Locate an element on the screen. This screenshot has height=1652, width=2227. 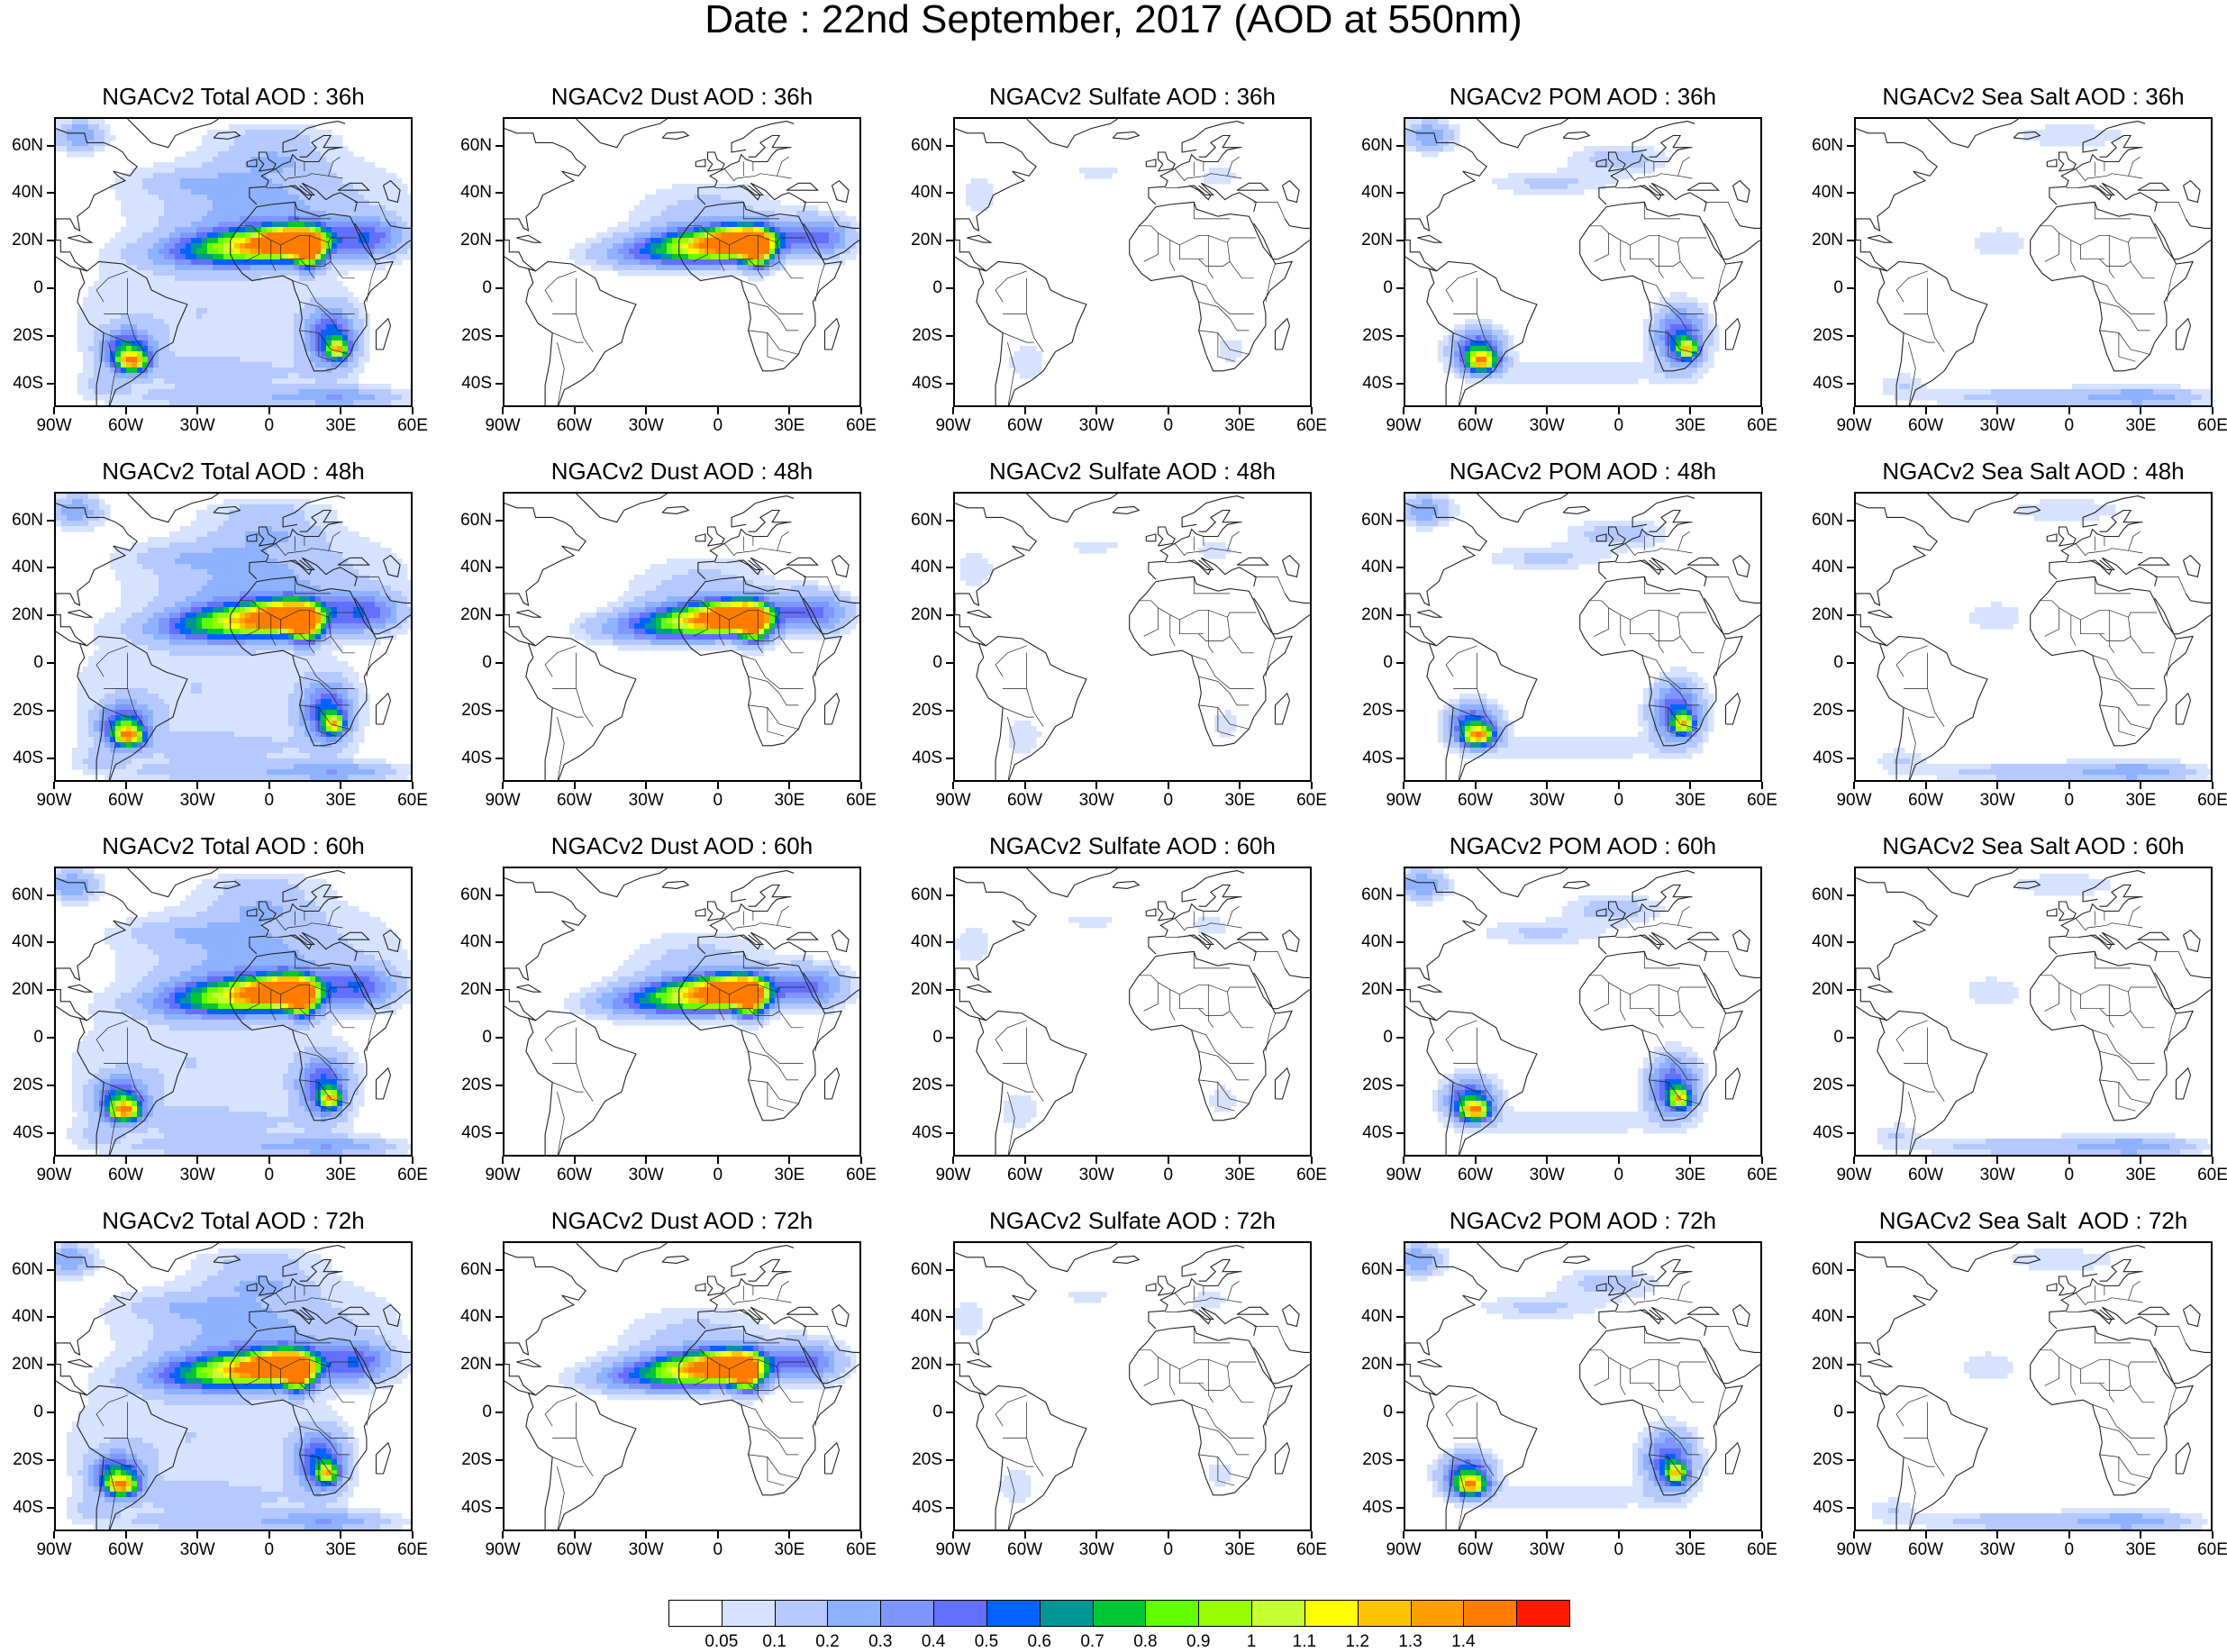
y-tick-label: 0 is located at coordinates (471, 288).